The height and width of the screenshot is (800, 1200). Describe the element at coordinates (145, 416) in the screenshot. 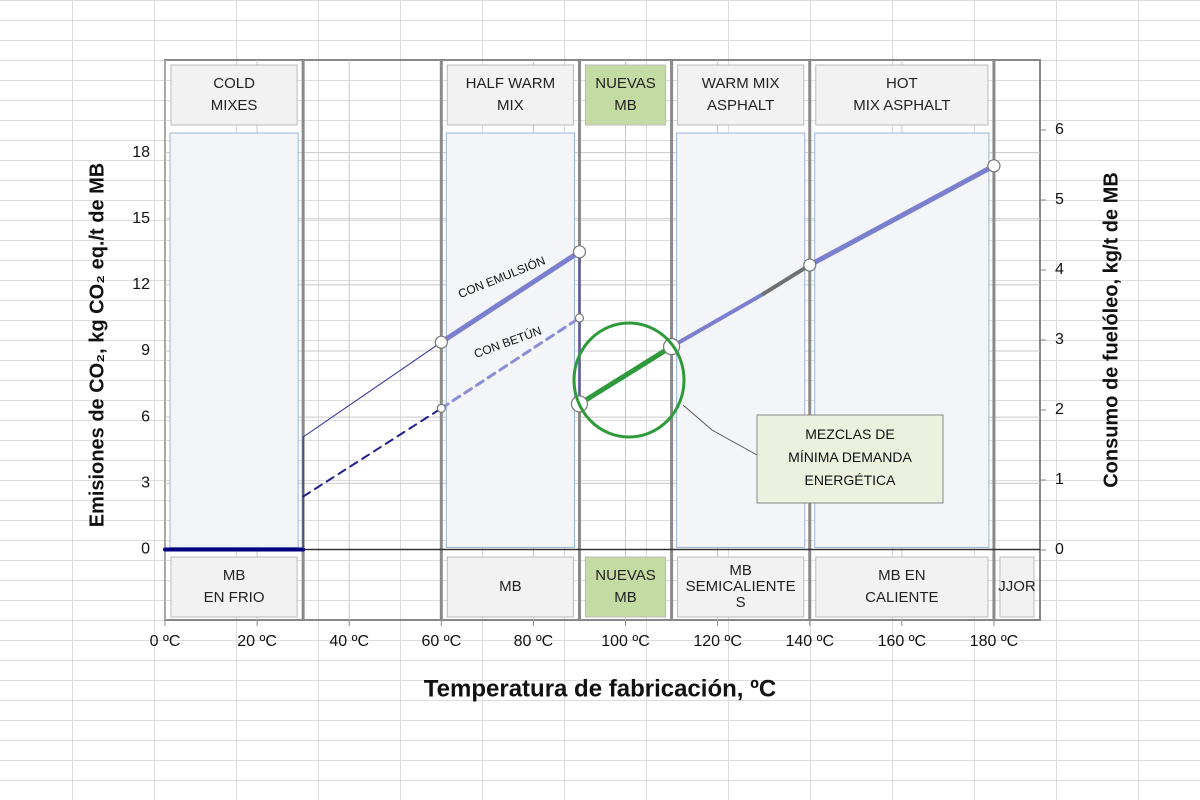

I see `y-tick-label: 6` at that location.